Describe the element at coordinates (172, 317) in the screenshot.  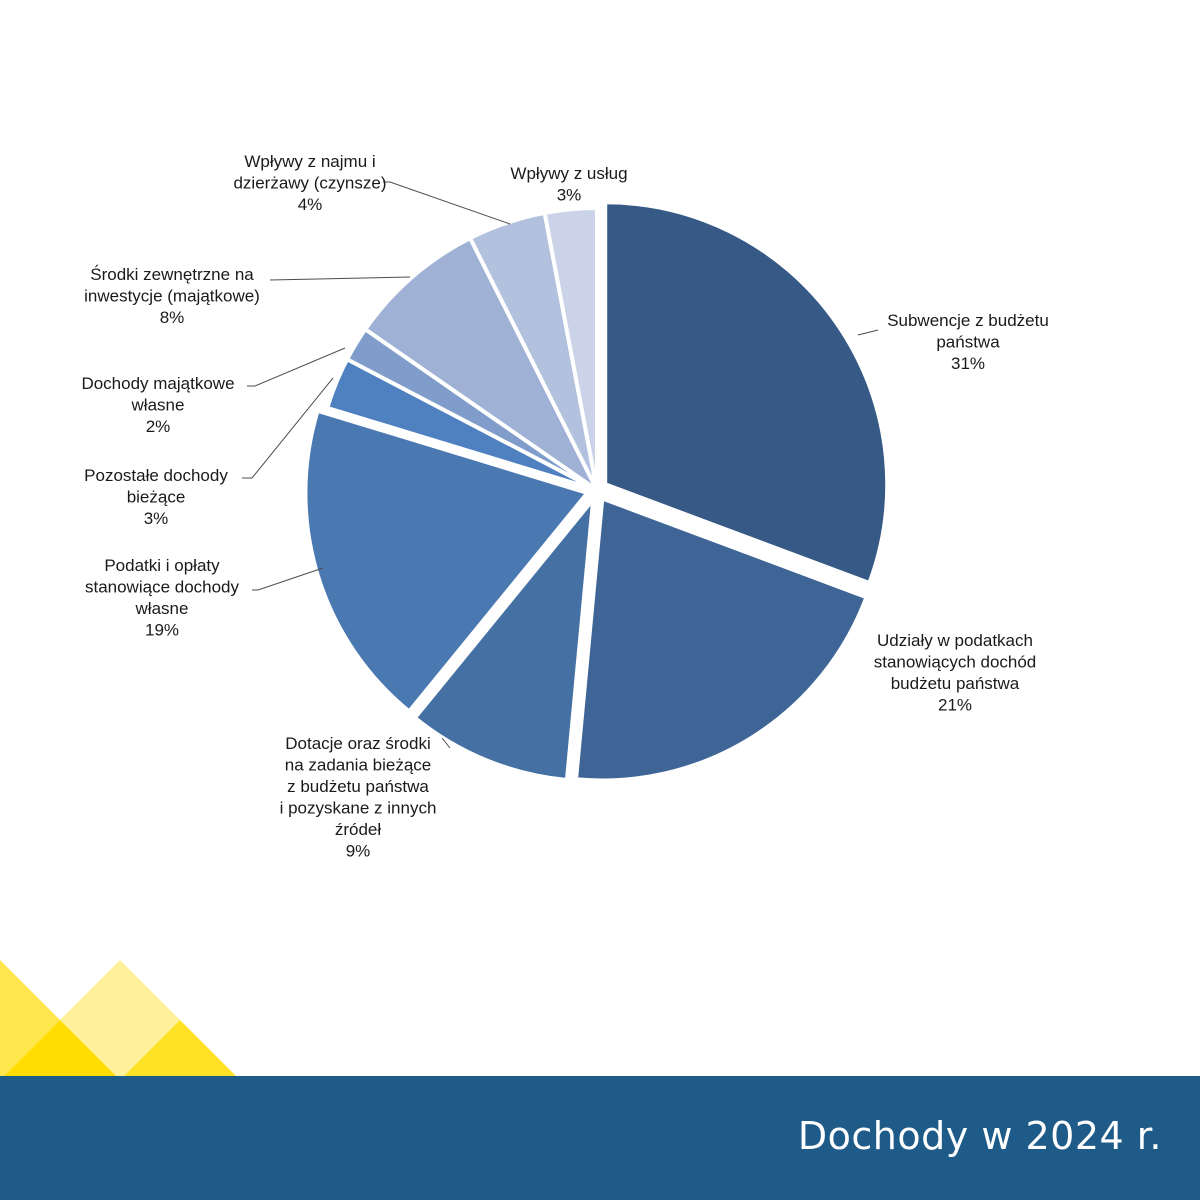
I see `slice-percent: 8%` at that location.